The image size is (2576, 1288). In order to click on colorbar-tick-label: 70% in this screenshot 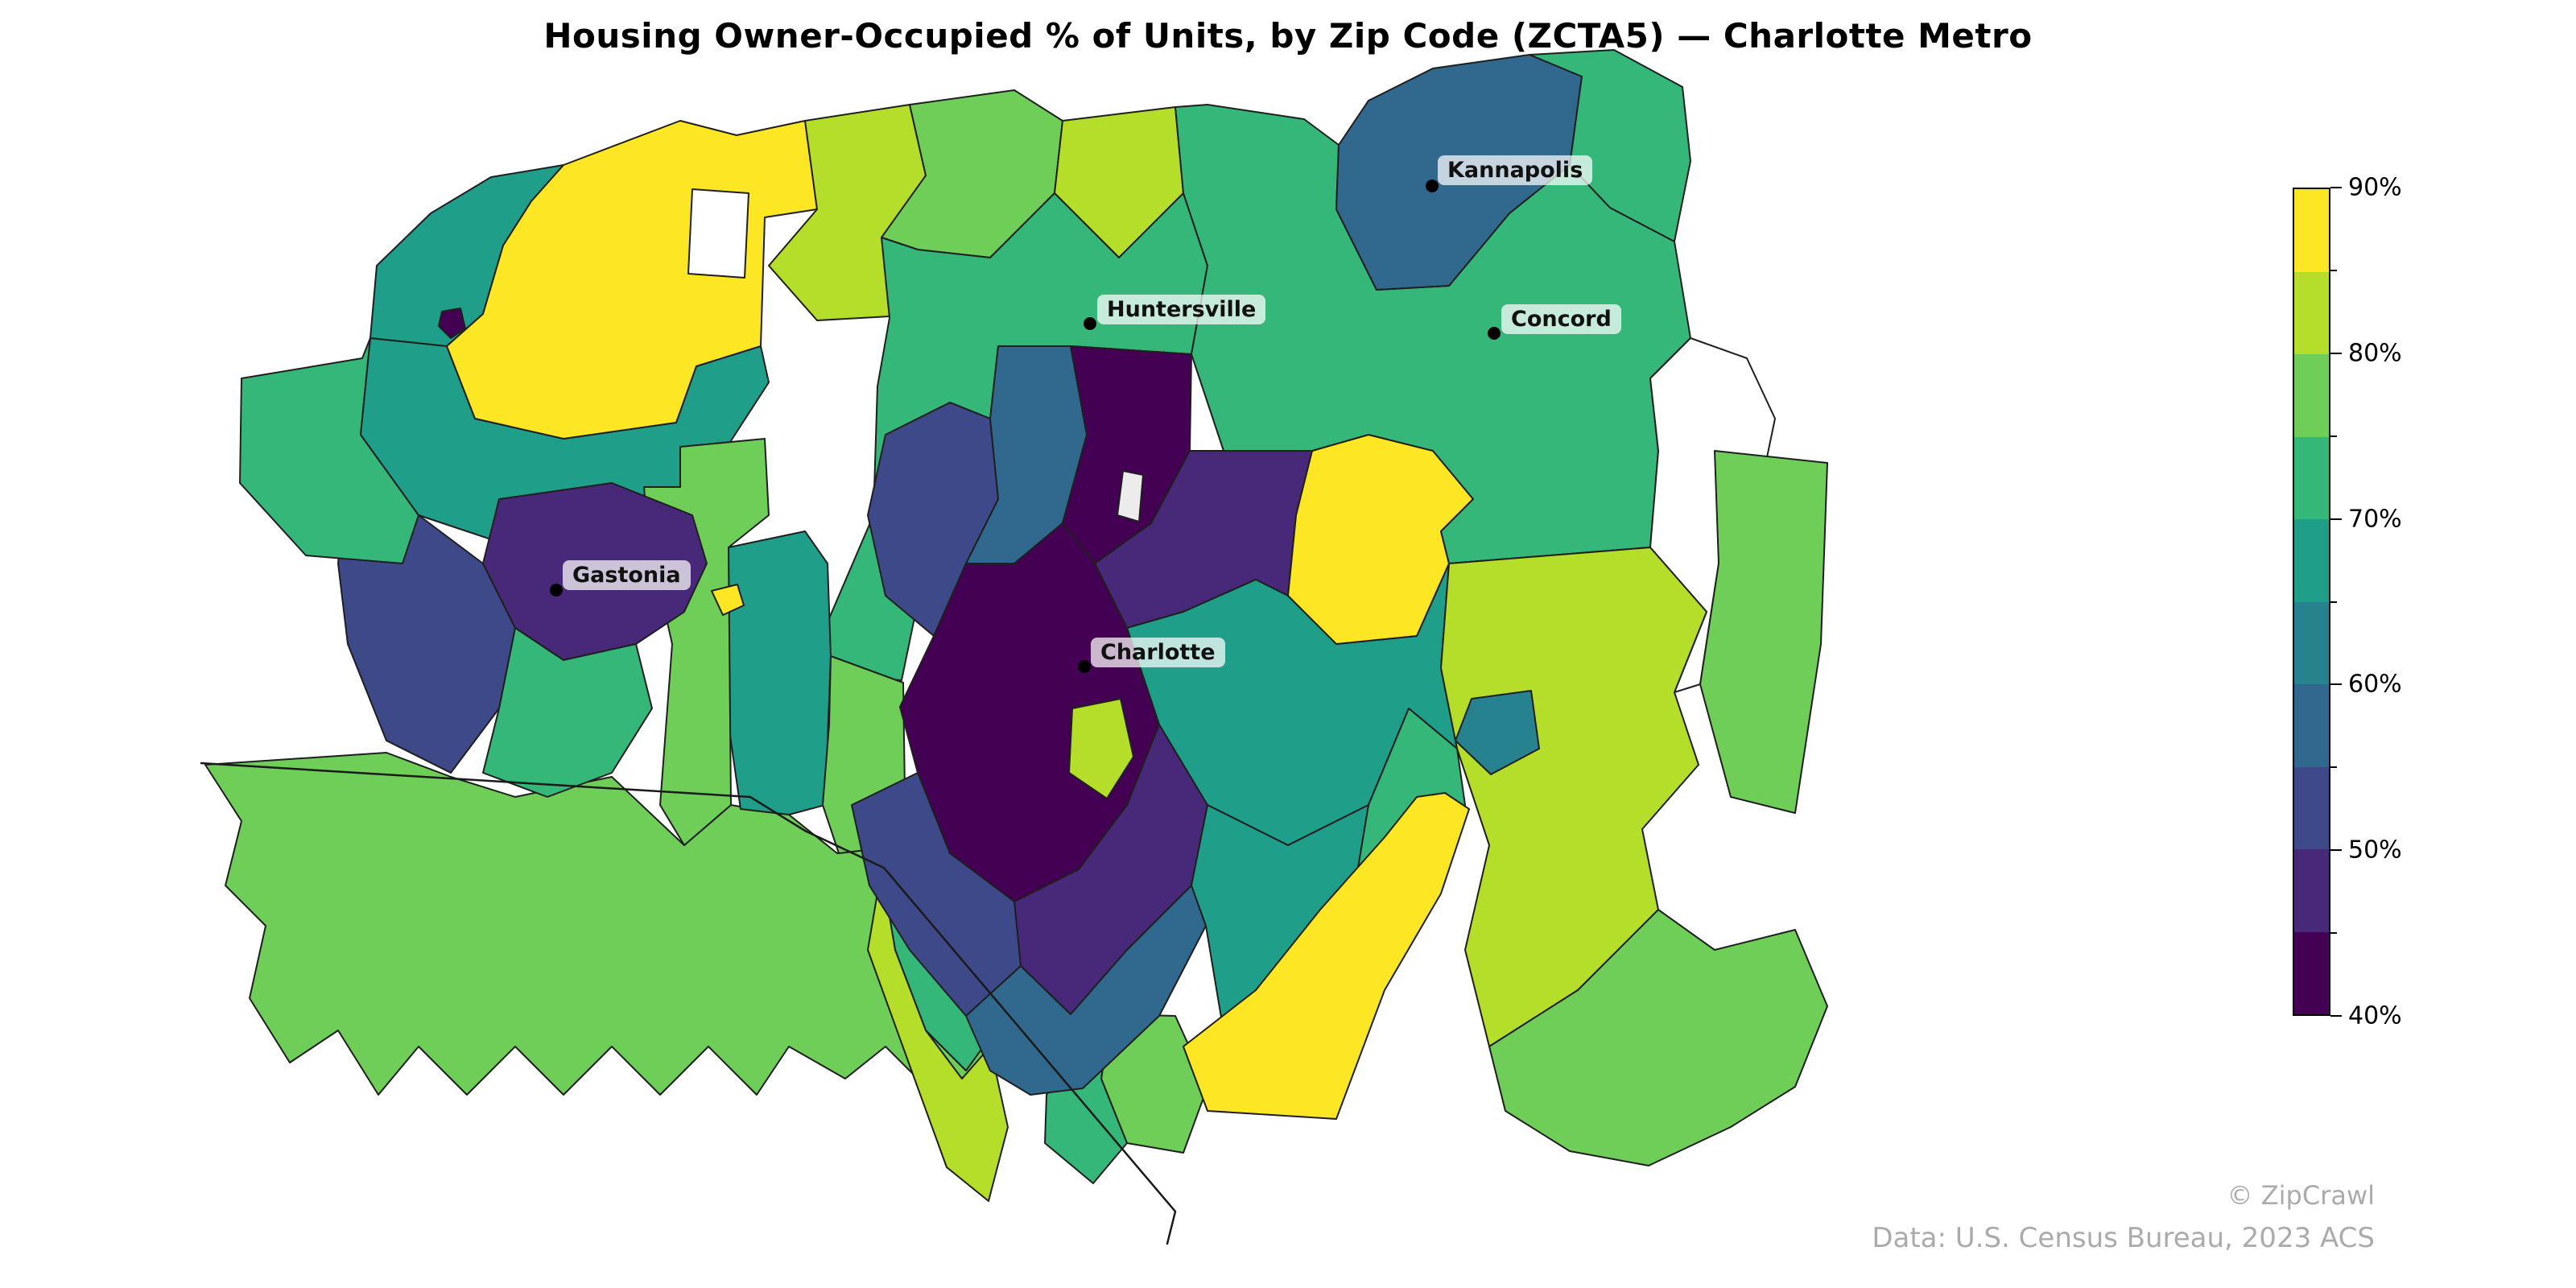, I will do `click(2375, 519)`.